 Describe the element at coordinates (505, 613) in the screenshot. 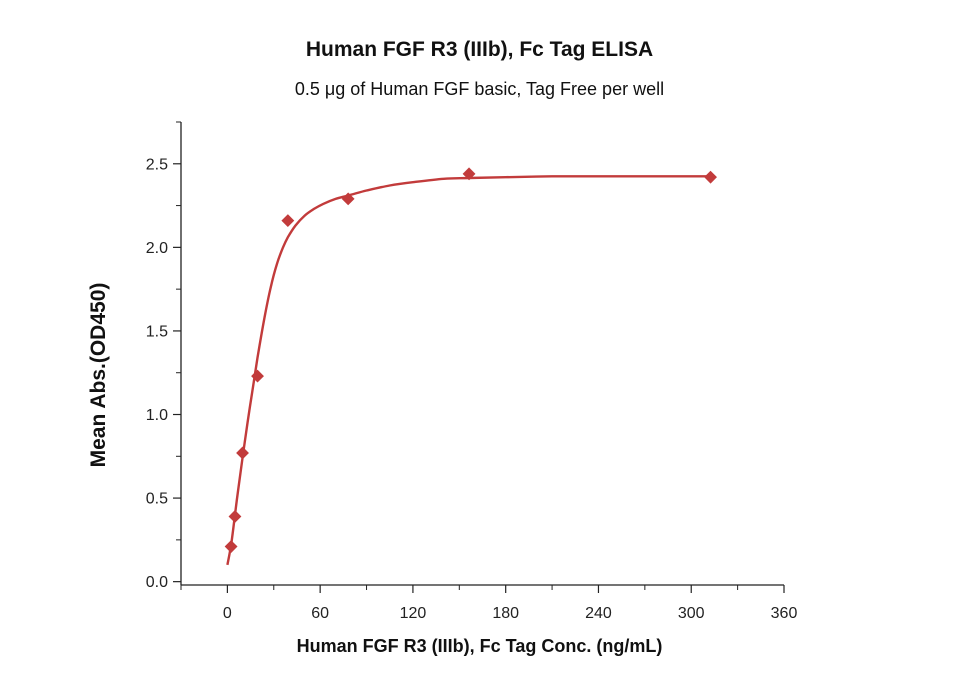

I see `x-tick-label: 180` at that location.